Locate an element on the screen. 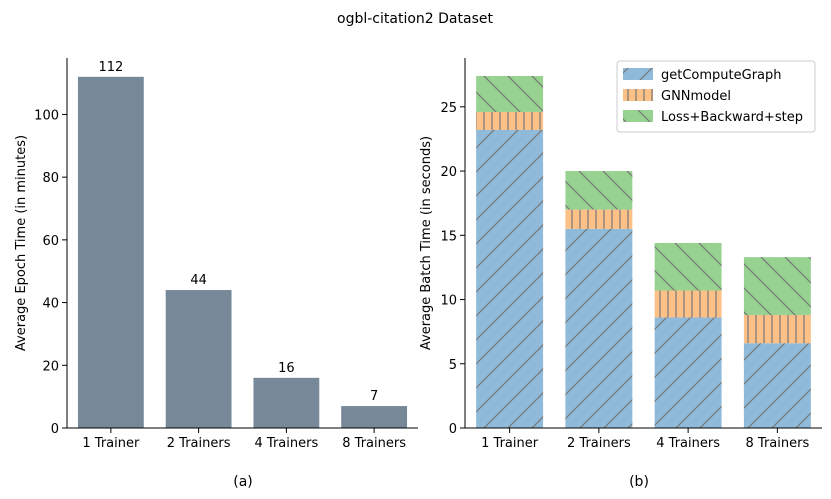  bar-value-label: 112 is located at coordinates (110, 67).